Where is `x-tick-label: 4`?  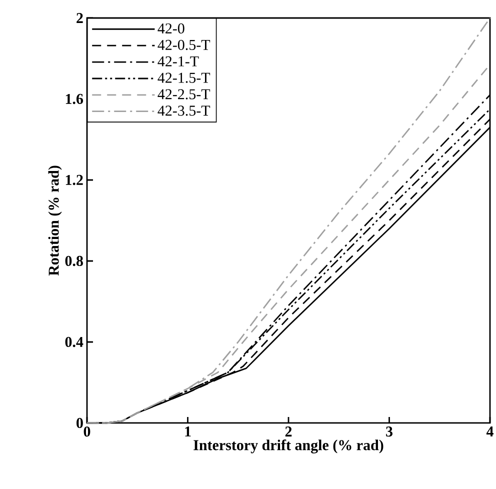
x-tick-label: 4 is located at coordinates (490, 431).